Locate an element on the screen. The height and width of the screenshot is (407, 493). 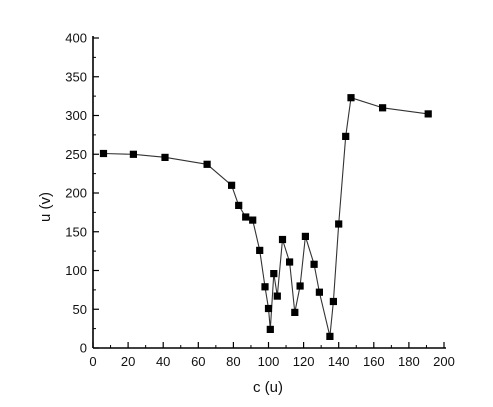
y-tick-label-0: 0 is located at coordinates (83, 348).